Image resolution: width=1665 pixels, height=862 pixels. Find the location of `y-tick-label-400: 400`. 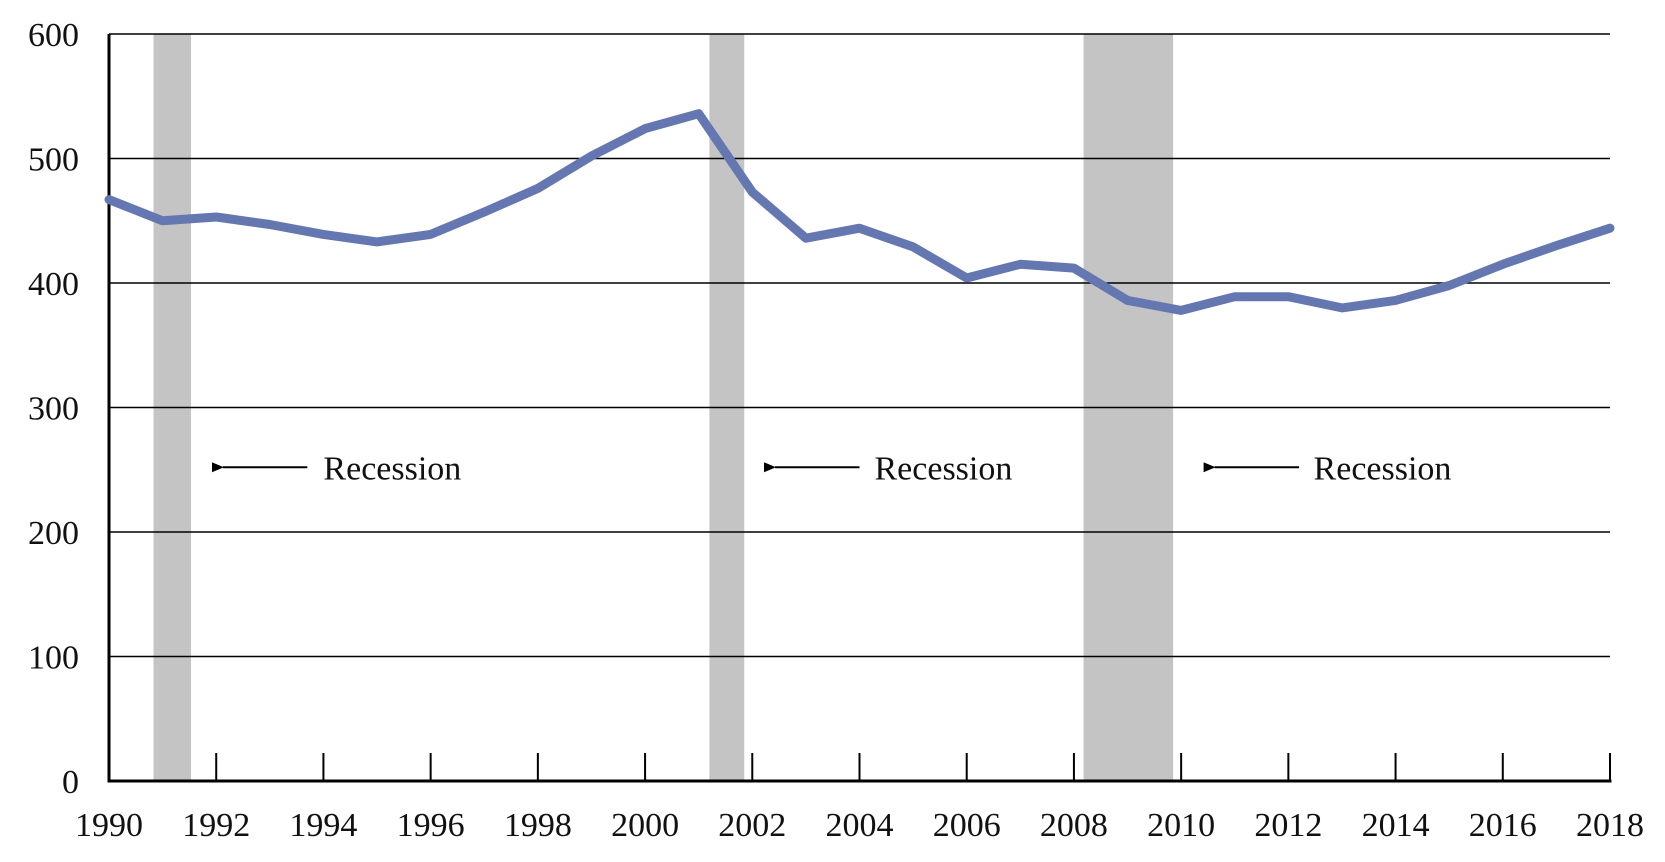

y-tick-label-400: 400 is located at coordinates (53, 284).